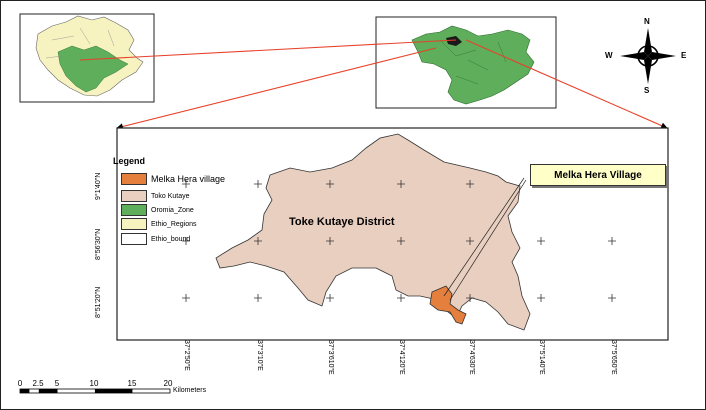  What do you see at coordinates (94, 383) in the screenshot?
I see `scale-bar-number: 10` at bounding box center [94, 383].